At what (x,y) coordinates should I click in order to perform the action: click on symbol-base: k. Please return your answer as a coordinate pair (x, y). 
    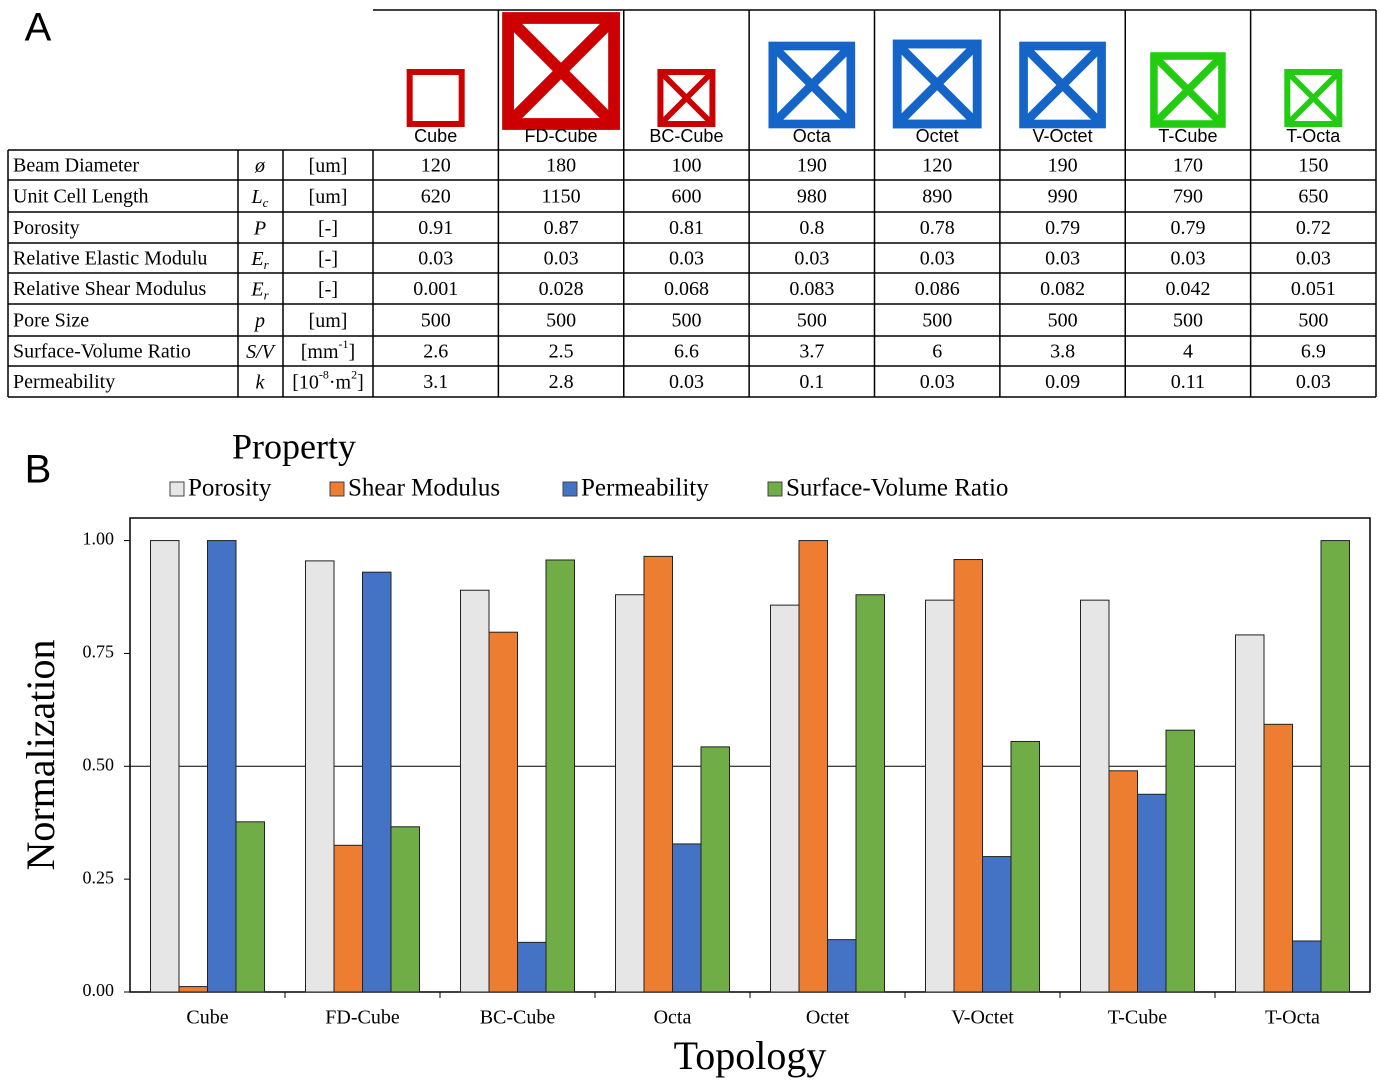
    Looking at the image, I should click on (261, 382).